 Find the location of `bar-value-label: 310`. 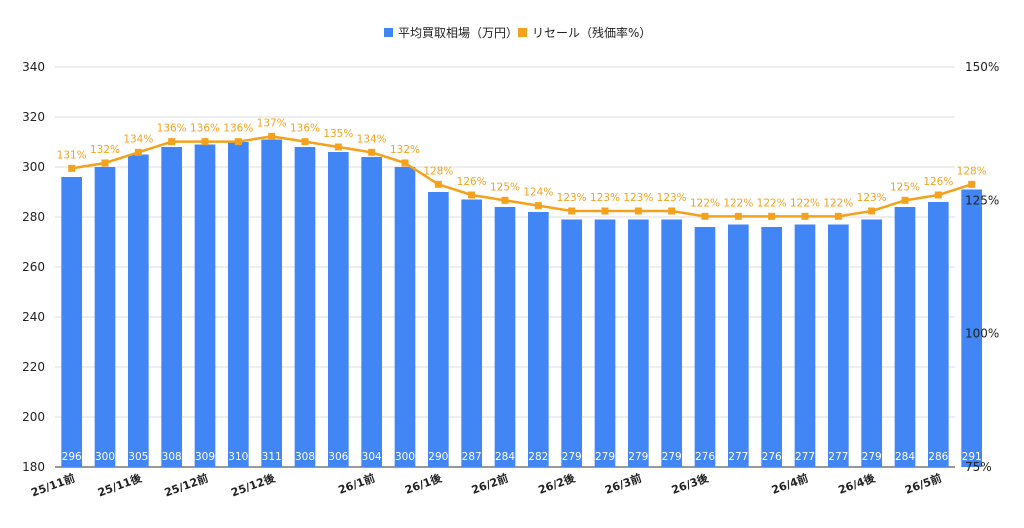

bar-value-label: 310 is located at coordinates (238, 457).